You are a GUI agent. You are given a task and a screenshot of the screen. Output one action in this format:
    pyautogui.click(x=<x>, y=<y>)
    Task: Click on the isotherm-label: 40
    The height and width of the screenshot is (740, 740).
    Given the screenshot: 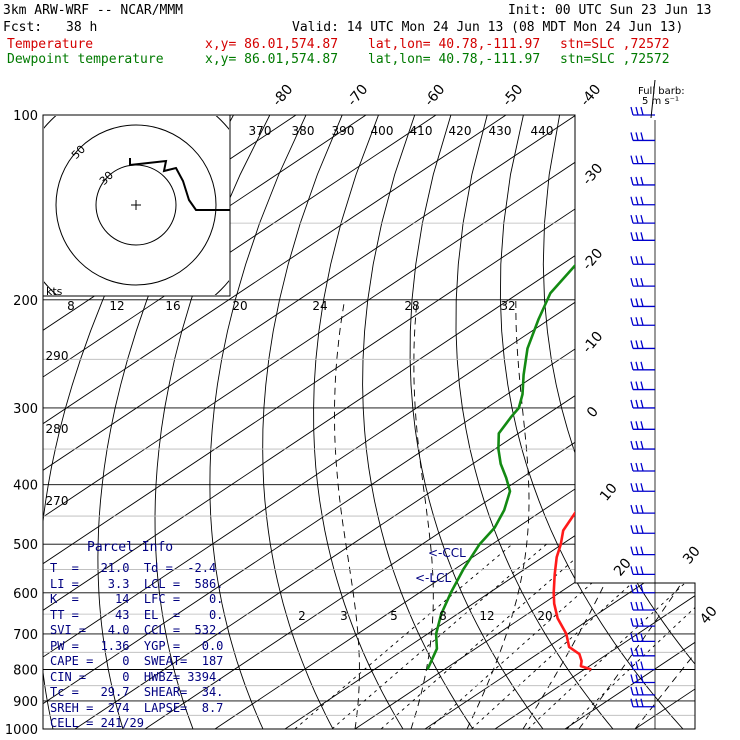 What is the action you would take?
    pyautogui.click(x=709, y=615)
    